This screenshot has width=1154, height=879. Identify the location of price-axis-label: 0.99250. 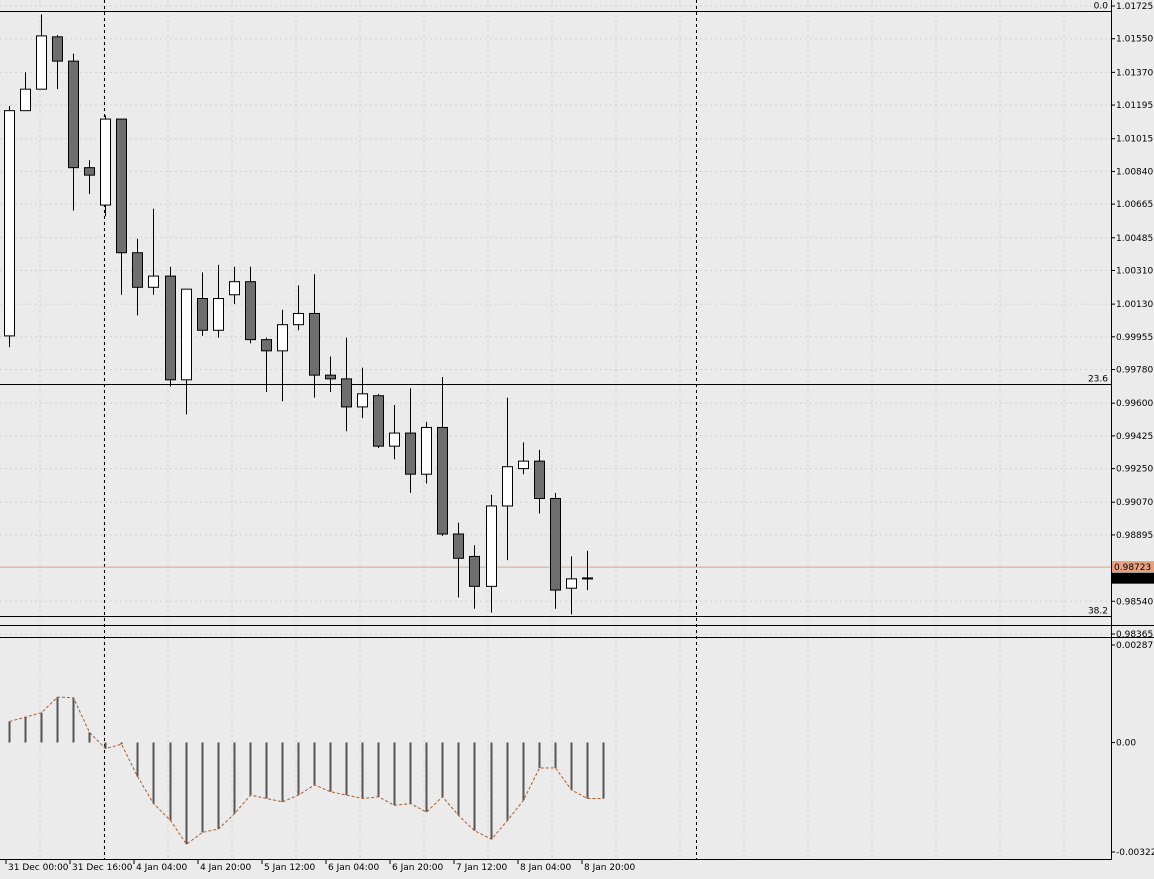
(1134, 470).